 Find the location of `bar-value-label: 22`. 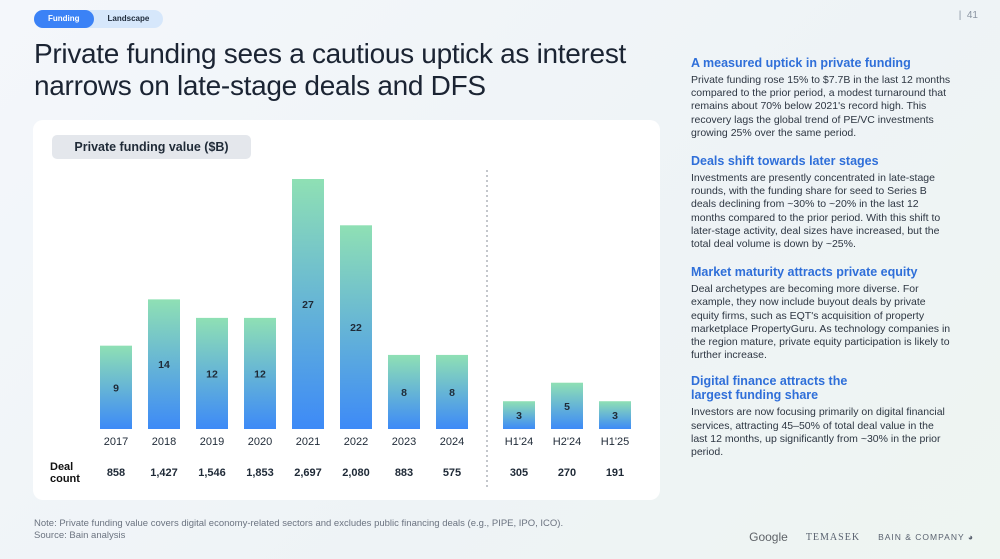

bar-value-label: 22 is located at coordinates (356, 328).